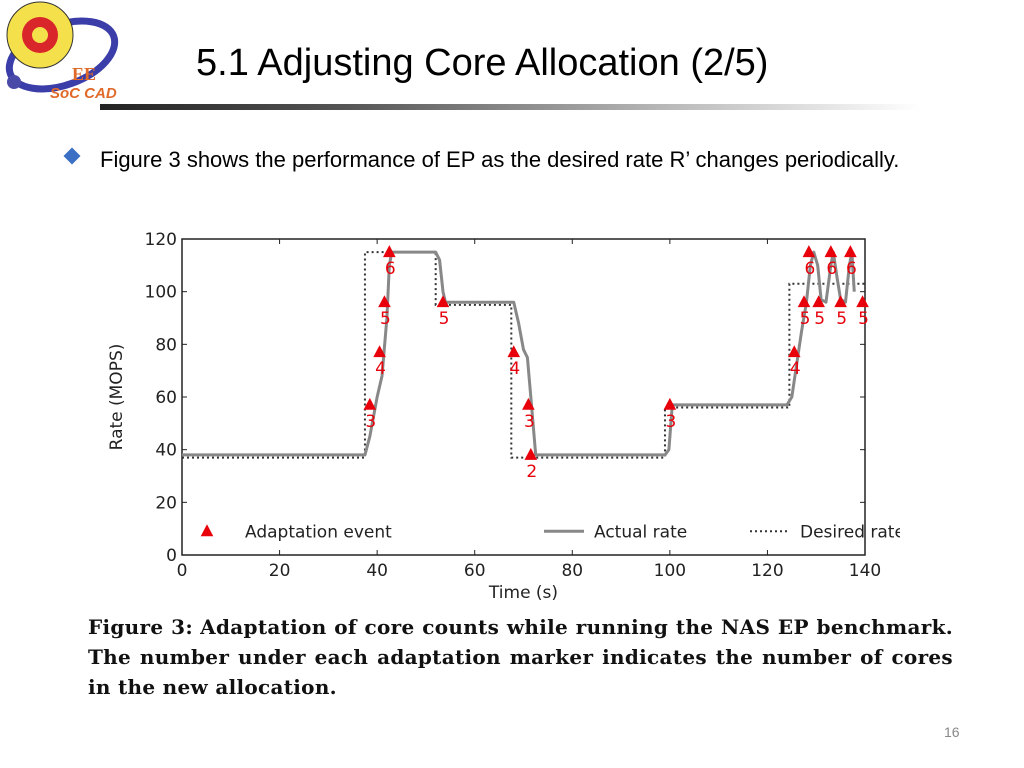  What do you see at coordinates (318, 532) in the screenshot?
I see `legend-label: Adaptation event` at bounding box center [318, 532].